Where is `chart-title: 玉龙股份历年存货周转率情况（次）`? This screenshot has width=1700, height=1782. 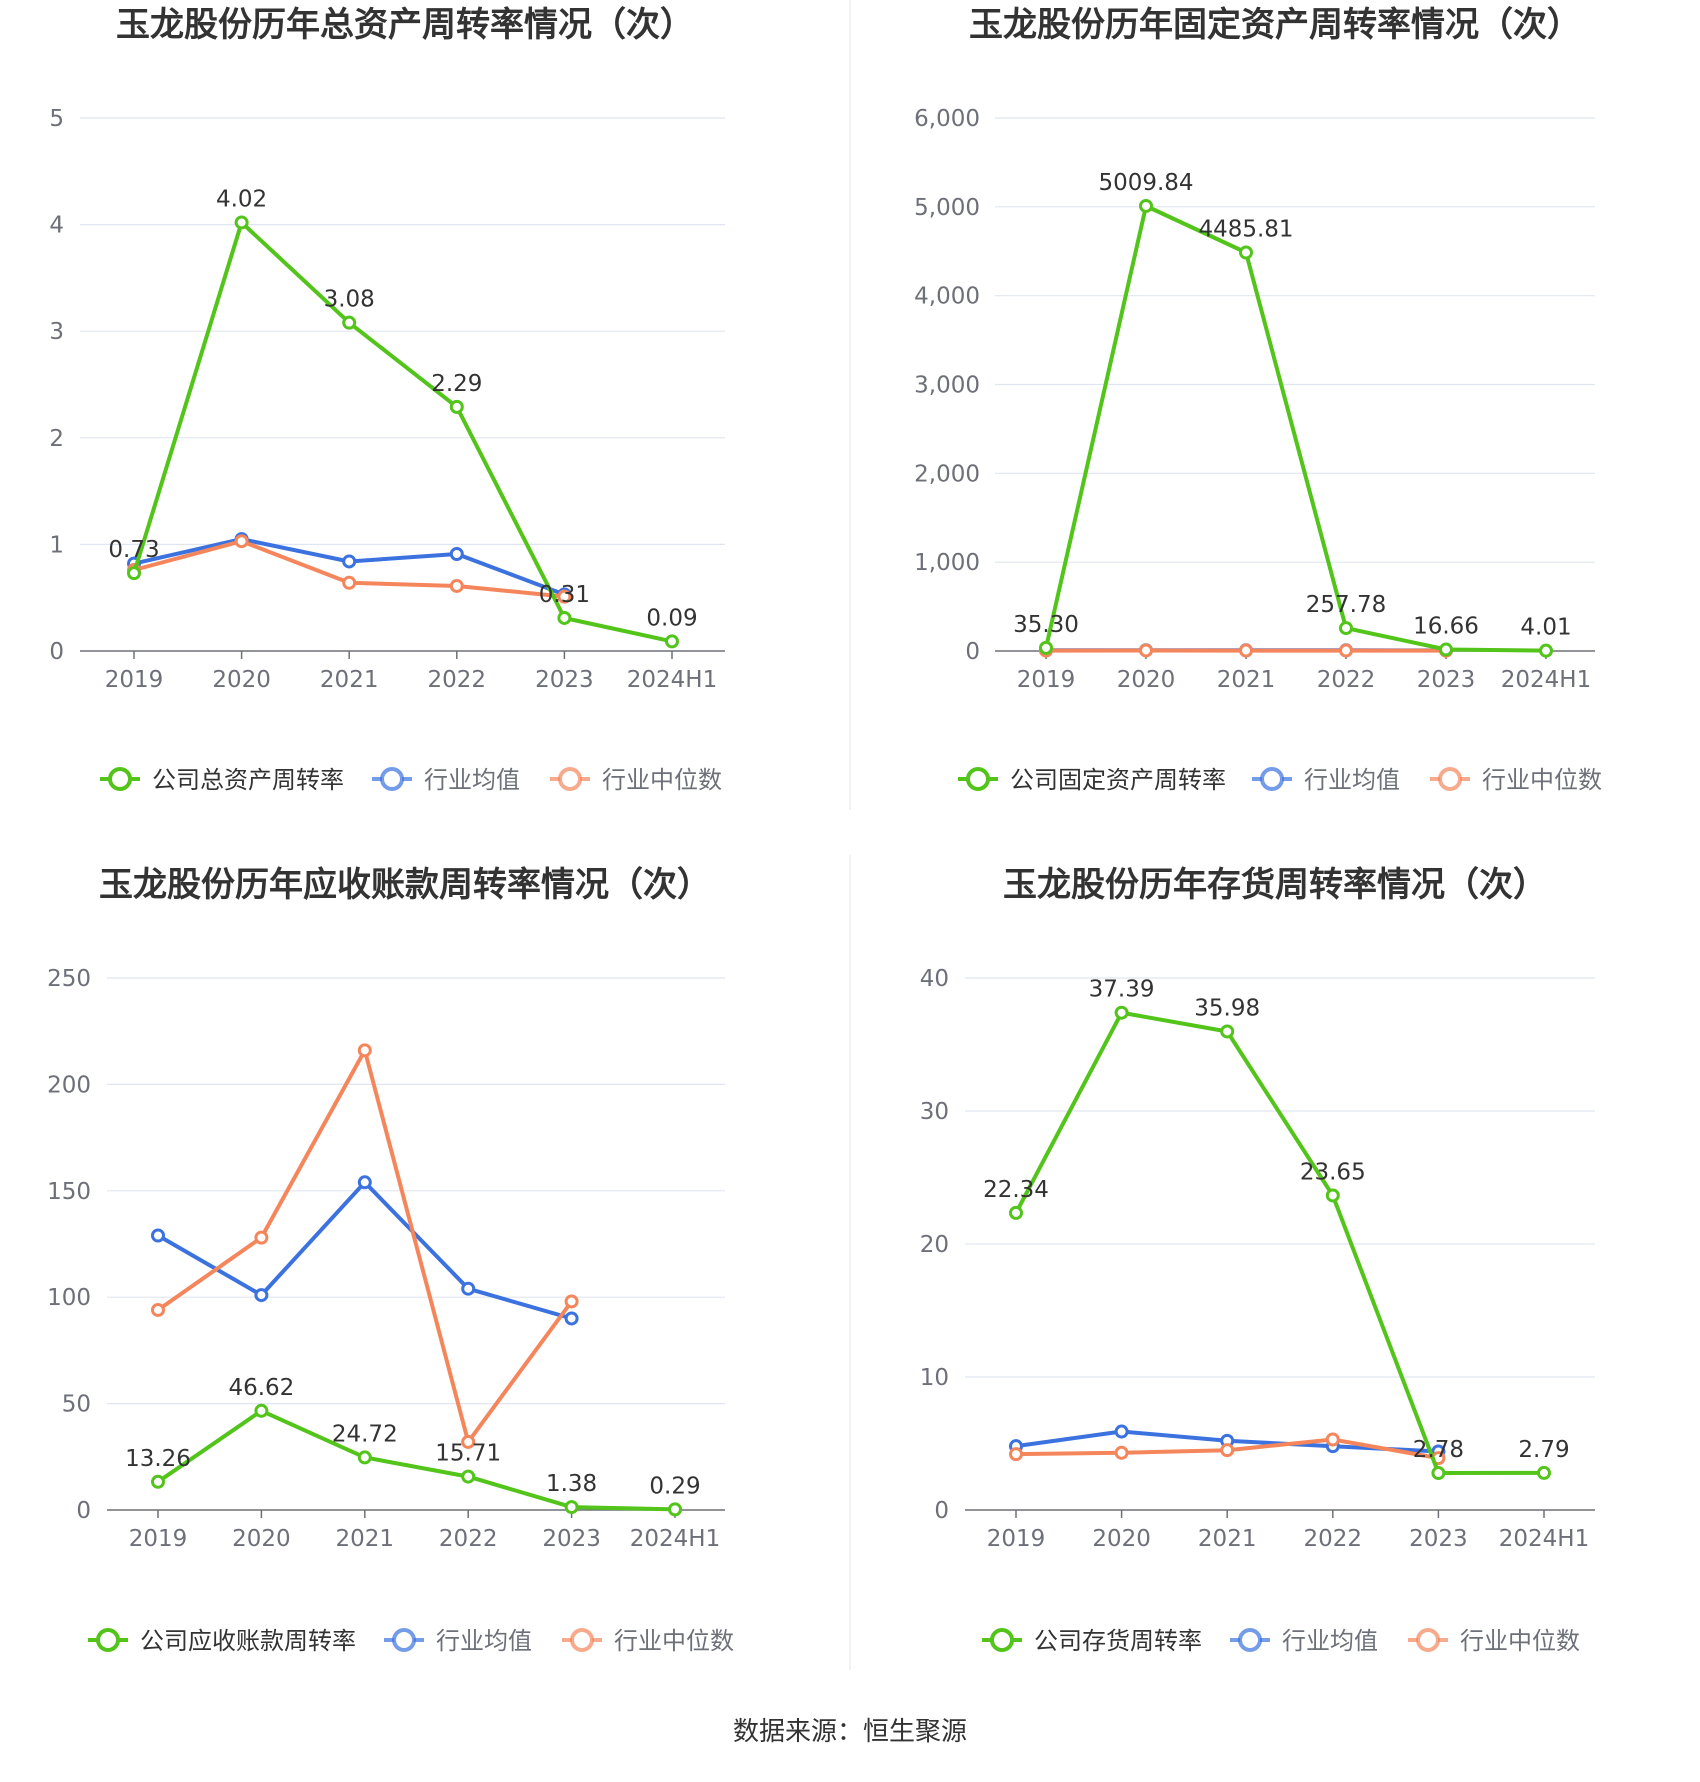
chart-title: 玉龙股份历年存货周转率情况（次） is located at coordinates (1275, 885).